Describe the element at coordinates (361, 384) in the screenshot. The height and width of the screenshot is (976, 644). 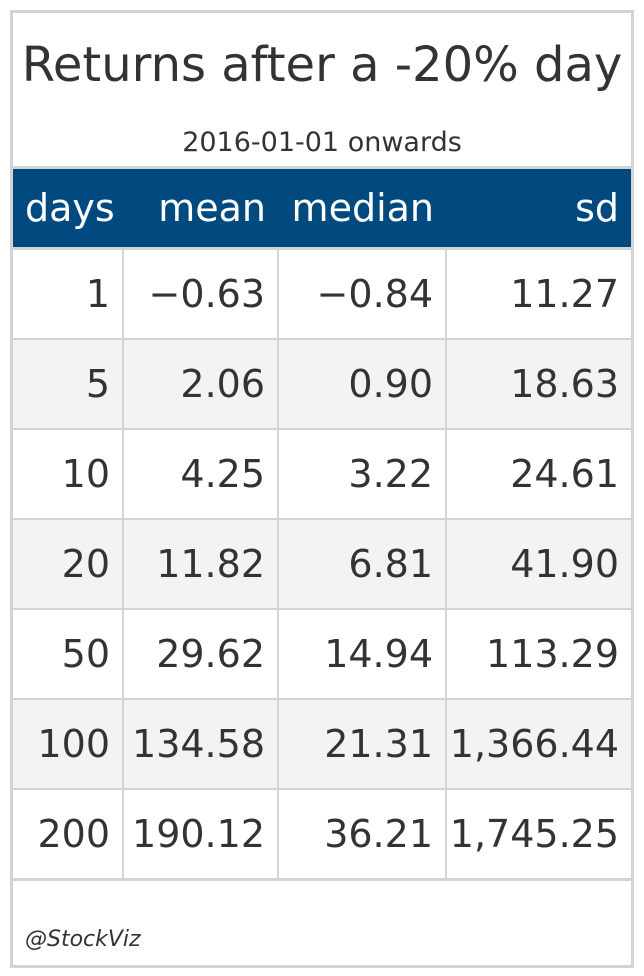
I see `cell-median: 0.90` at that location.